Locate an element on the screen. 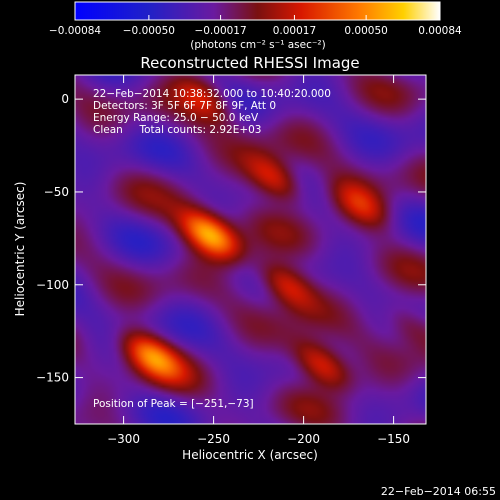 This screenshot has width=500, height=500. annotation-detectors: Detectors: 3F 5F 6F 7F 8F 9F, Att 0 is located at coordinates (184, 106).